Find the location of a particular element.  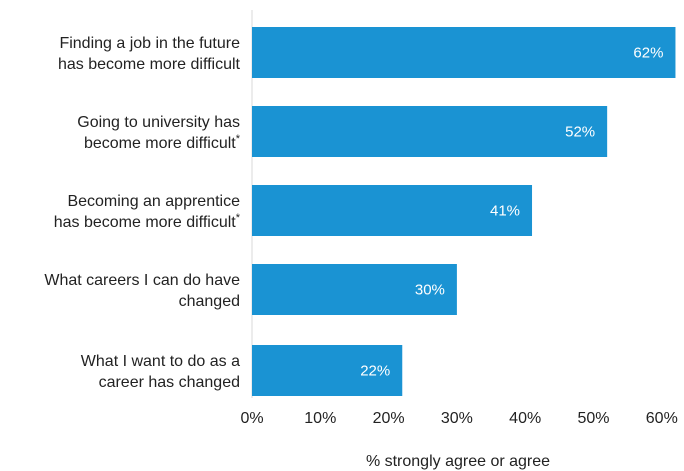

x-tick-labels: 0% 10% 20% 30% 40% 50% 60% is located at coordinates (458, 418).